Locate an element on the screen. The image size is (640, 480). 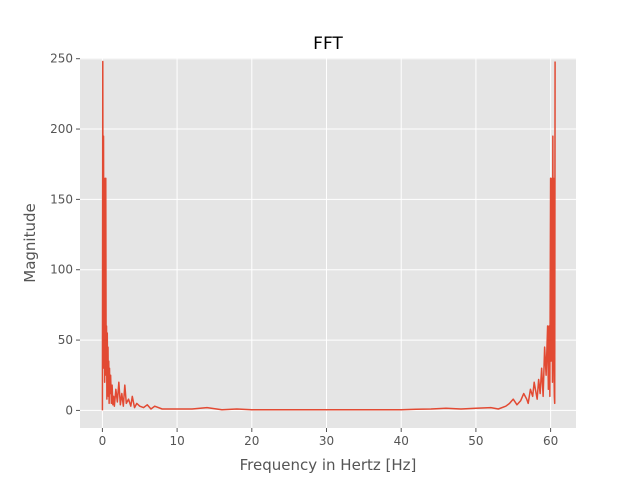
x-tick-label: 30 is located at coordinates (326, 441).